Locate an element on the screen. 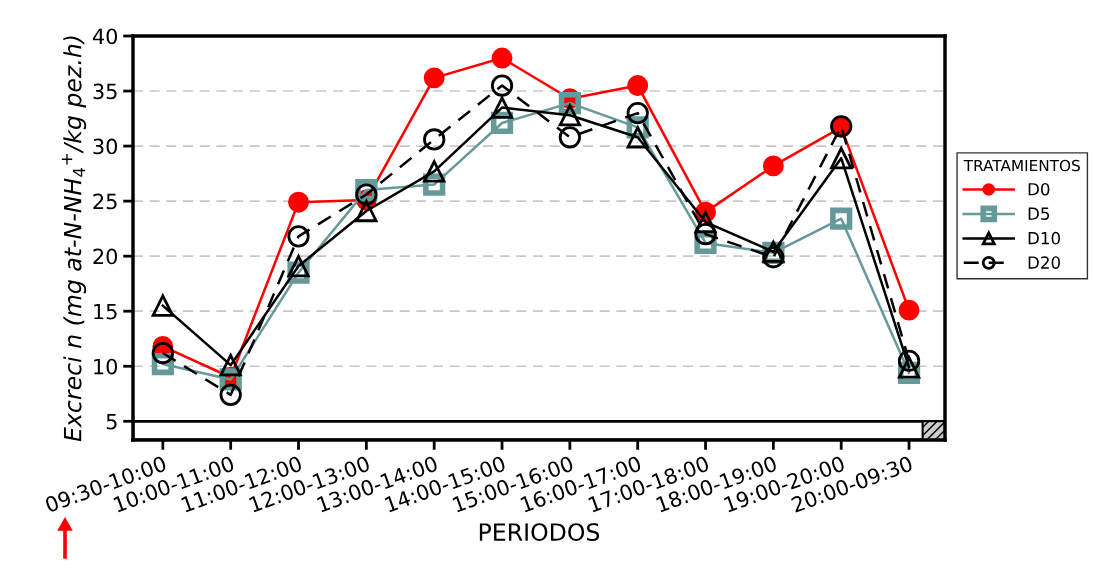  y-tick-label: 40 is located at coordinates (105, 36).